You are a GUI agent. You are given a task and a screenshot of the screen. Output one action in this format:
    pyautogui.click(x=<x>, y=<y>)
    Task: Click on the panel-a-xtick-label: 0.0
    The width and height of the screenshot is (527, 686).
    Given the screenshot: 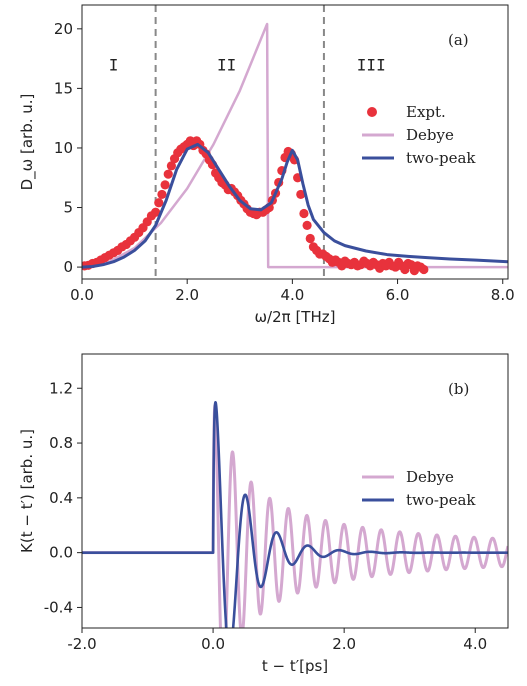 What is the action you would take?
    pyautogui.click(x=82, y=295)
    